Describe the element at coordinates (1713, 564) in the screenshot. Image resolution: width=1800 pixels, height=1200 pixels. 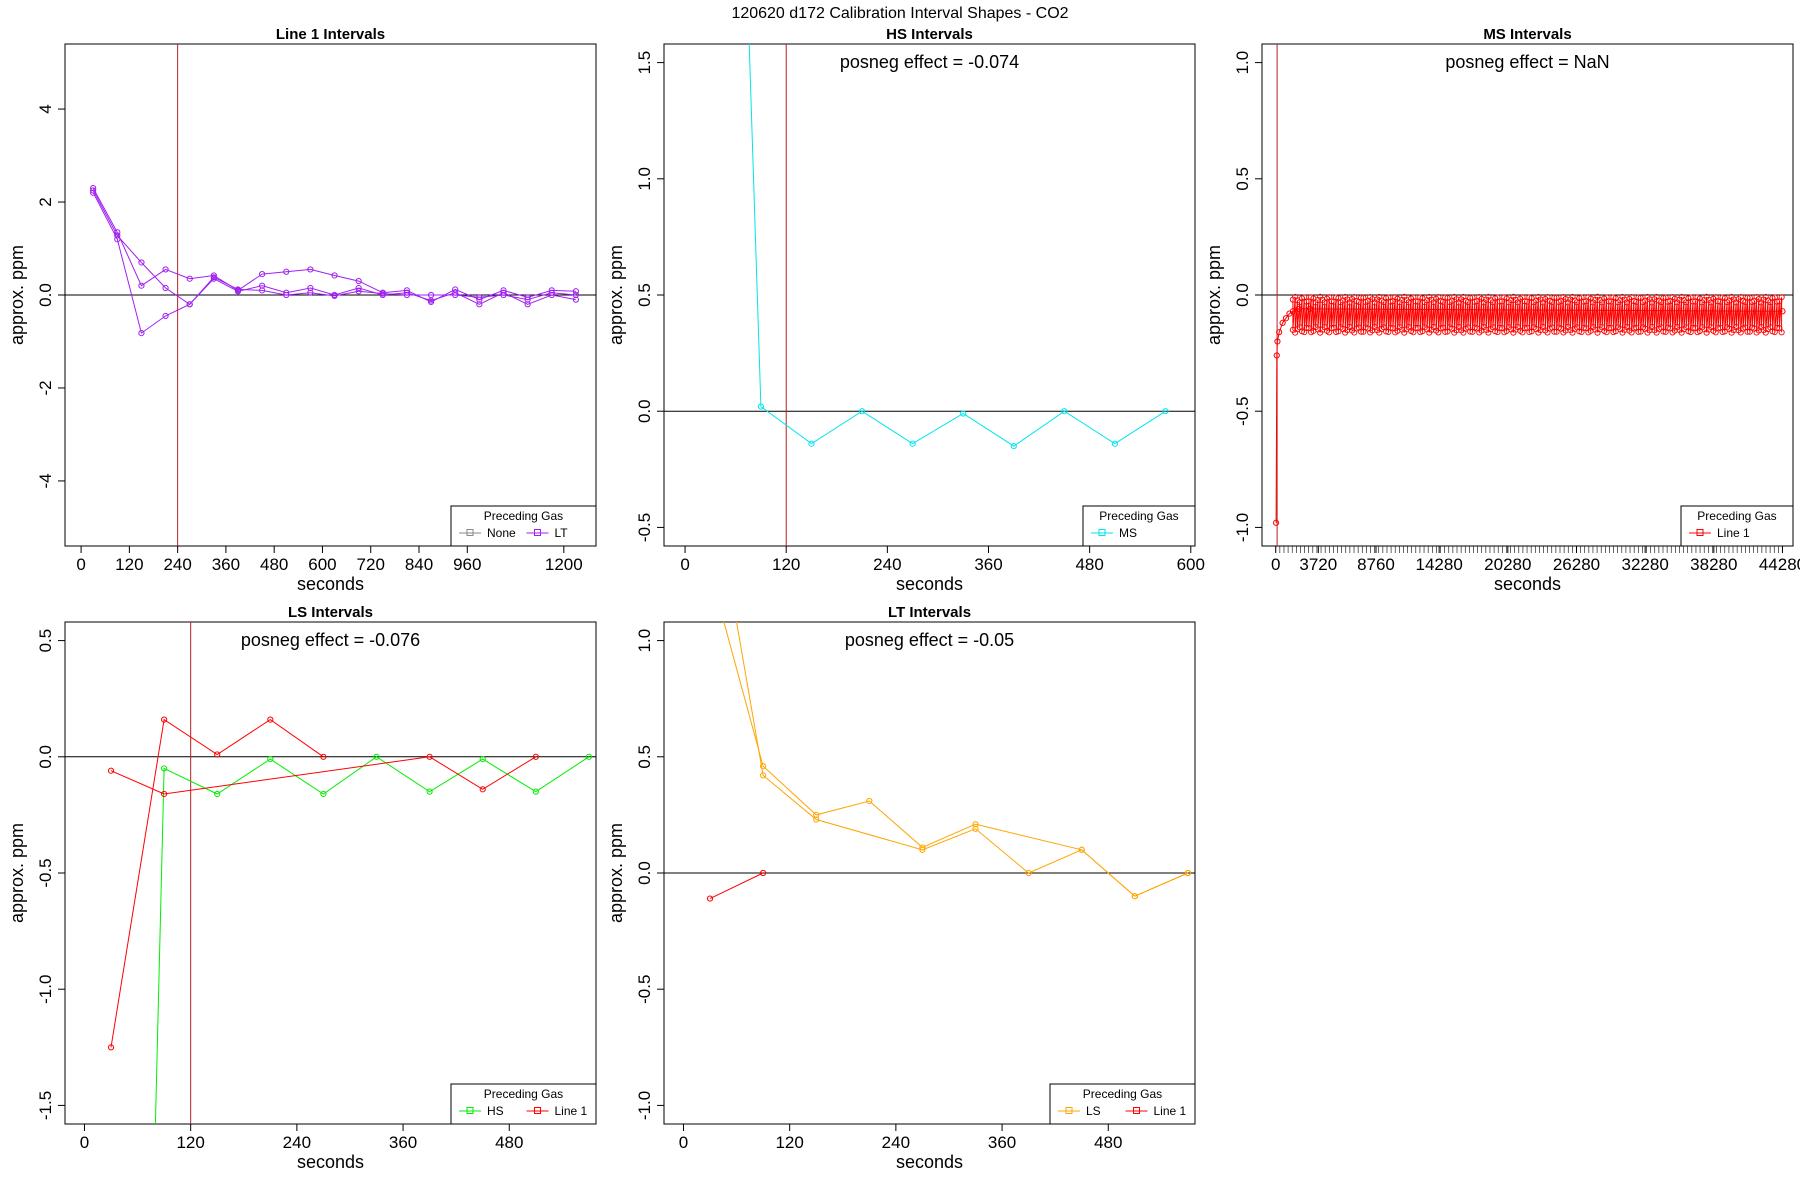
I see `x-tick-label: 38280` at that location.